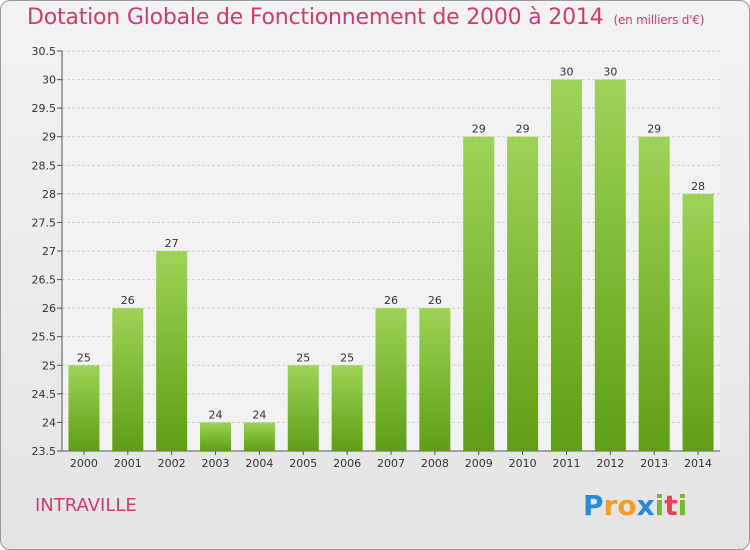  Describe the element at coordinates (671, 505) in the screenshot. I see `logo-letter: t` at that location.